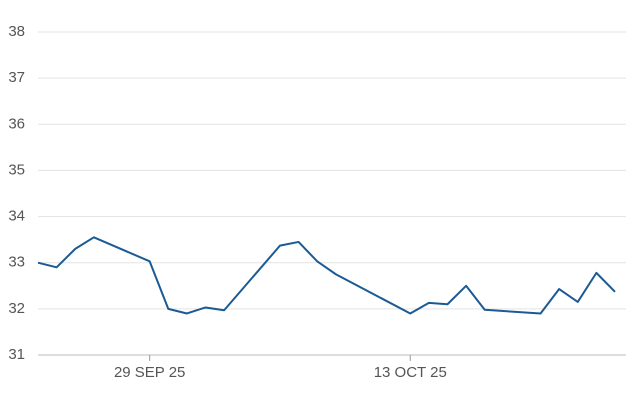  I want to click on y-tick-label: 32, so click(16, 308).